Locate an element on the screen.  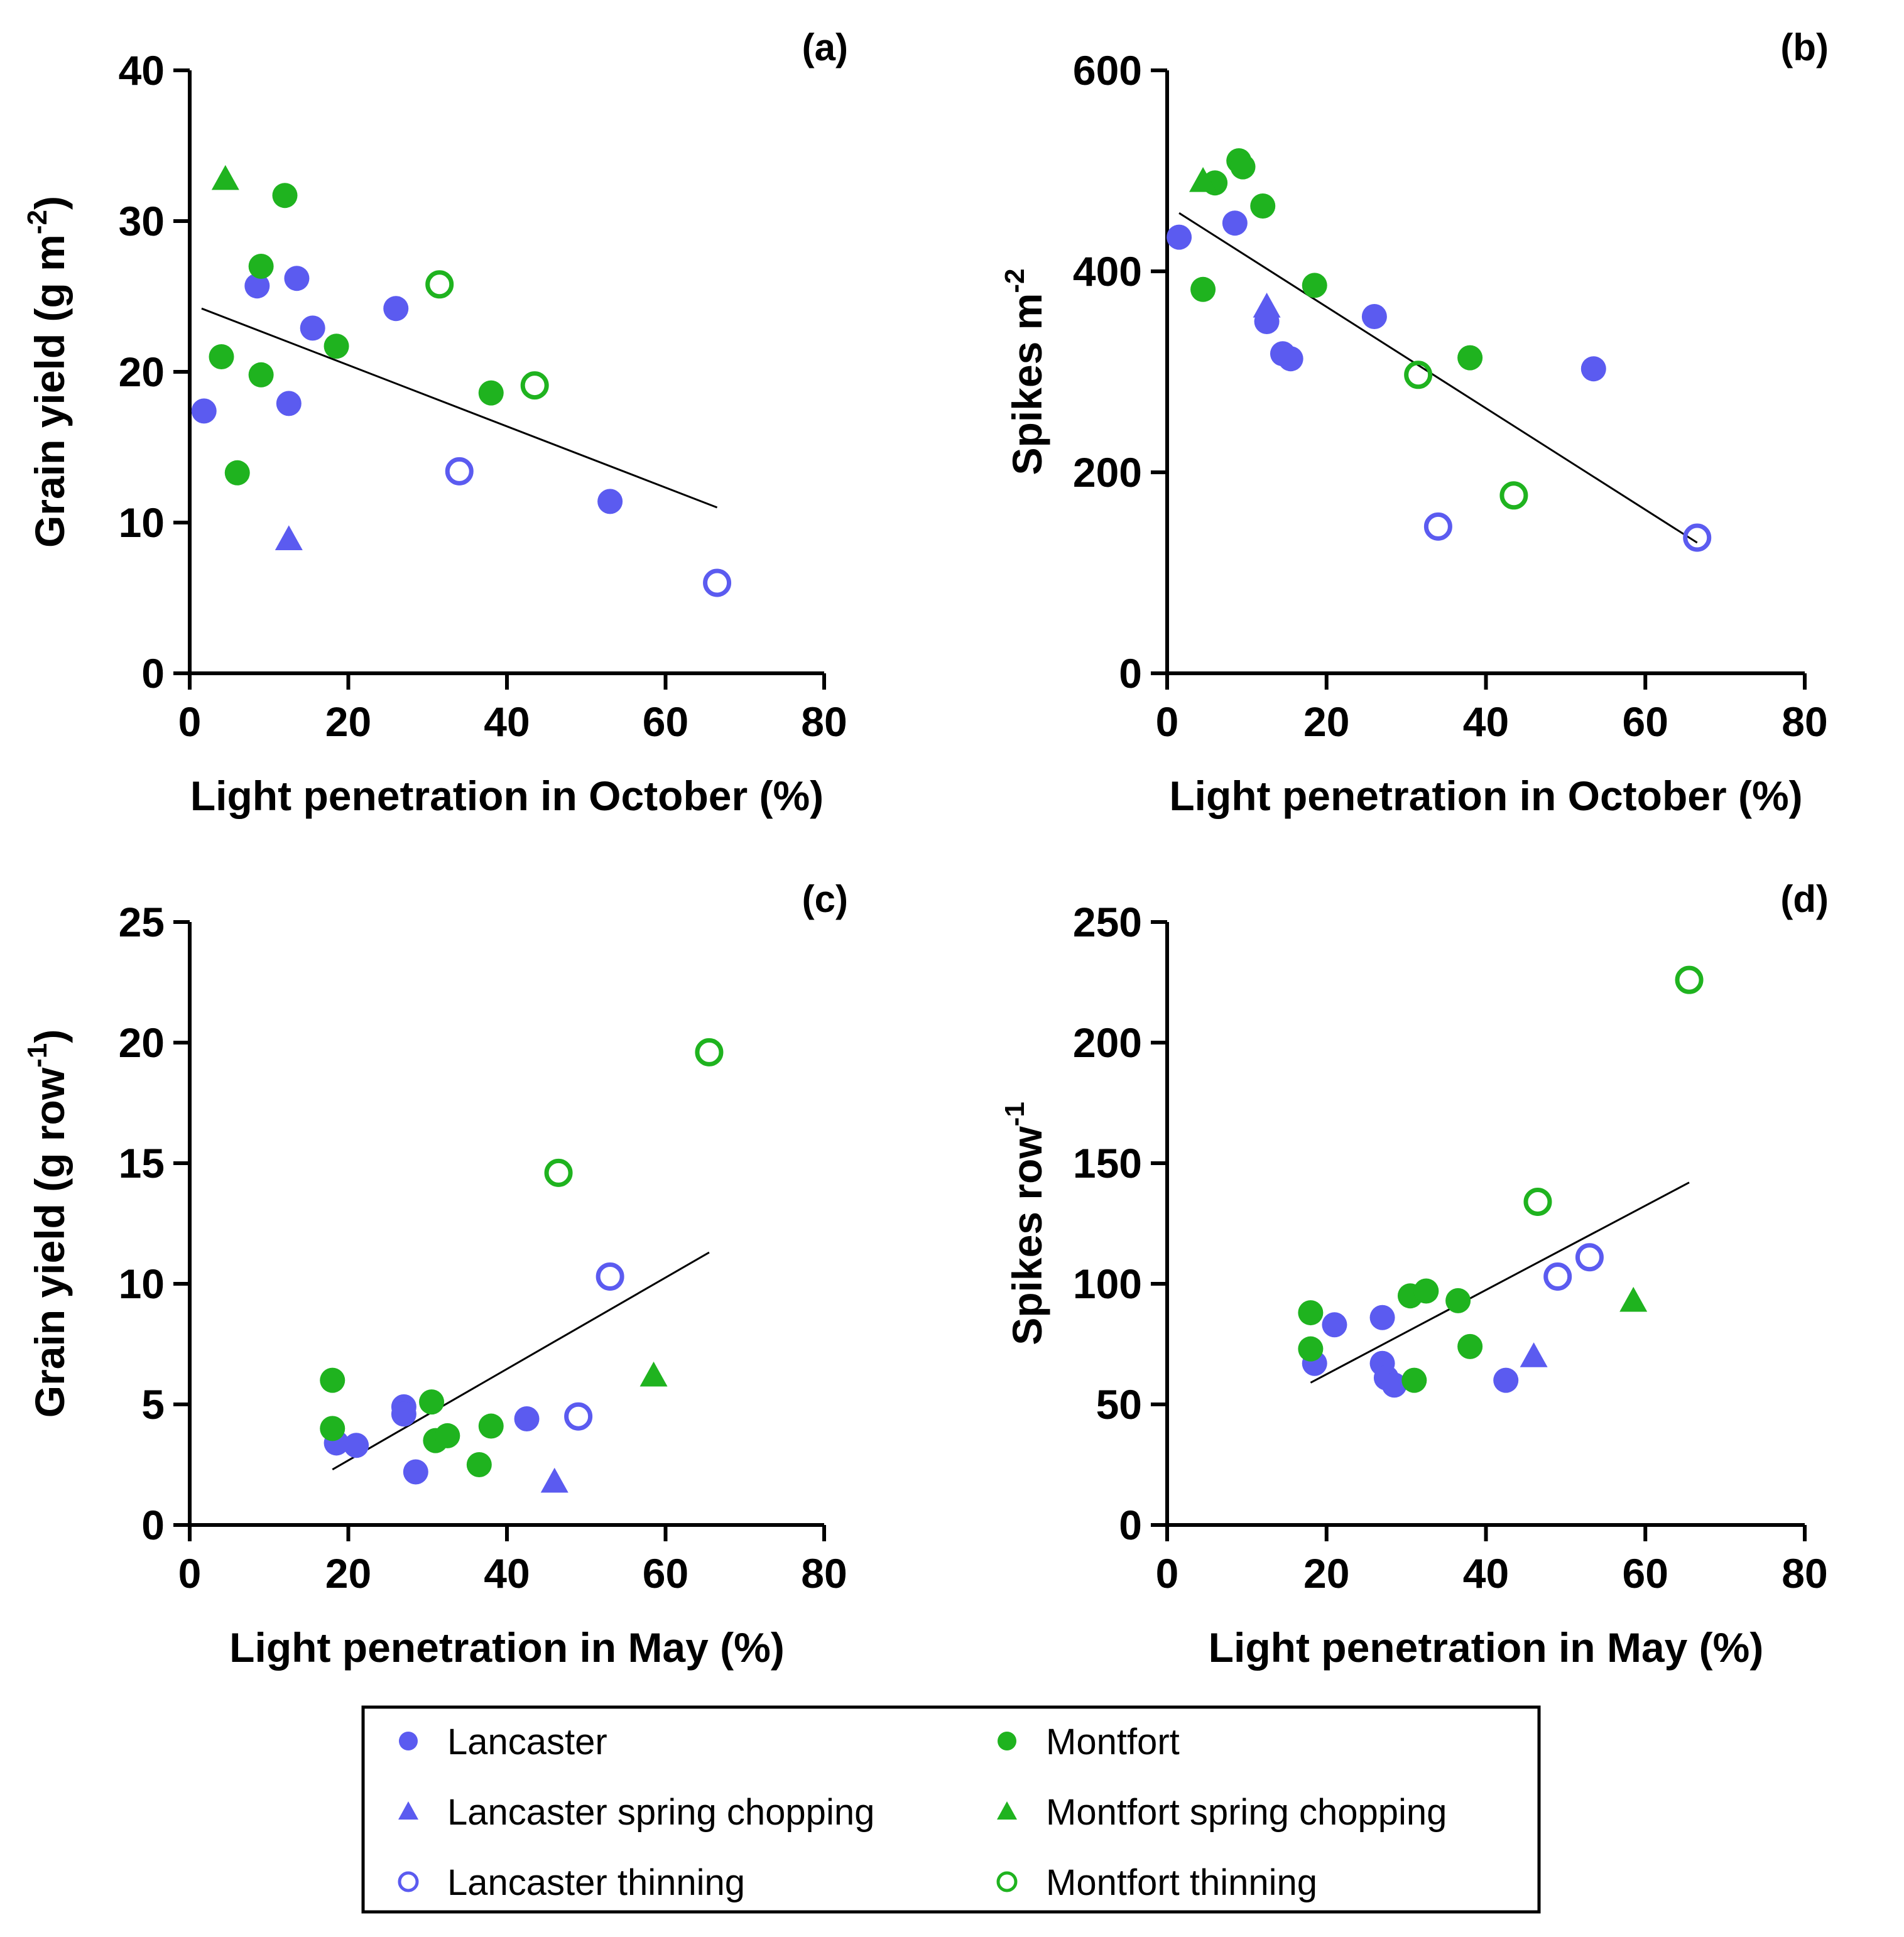
x-axis-label: Light penetration in May (%) is located at coordinates (1486, 1647).